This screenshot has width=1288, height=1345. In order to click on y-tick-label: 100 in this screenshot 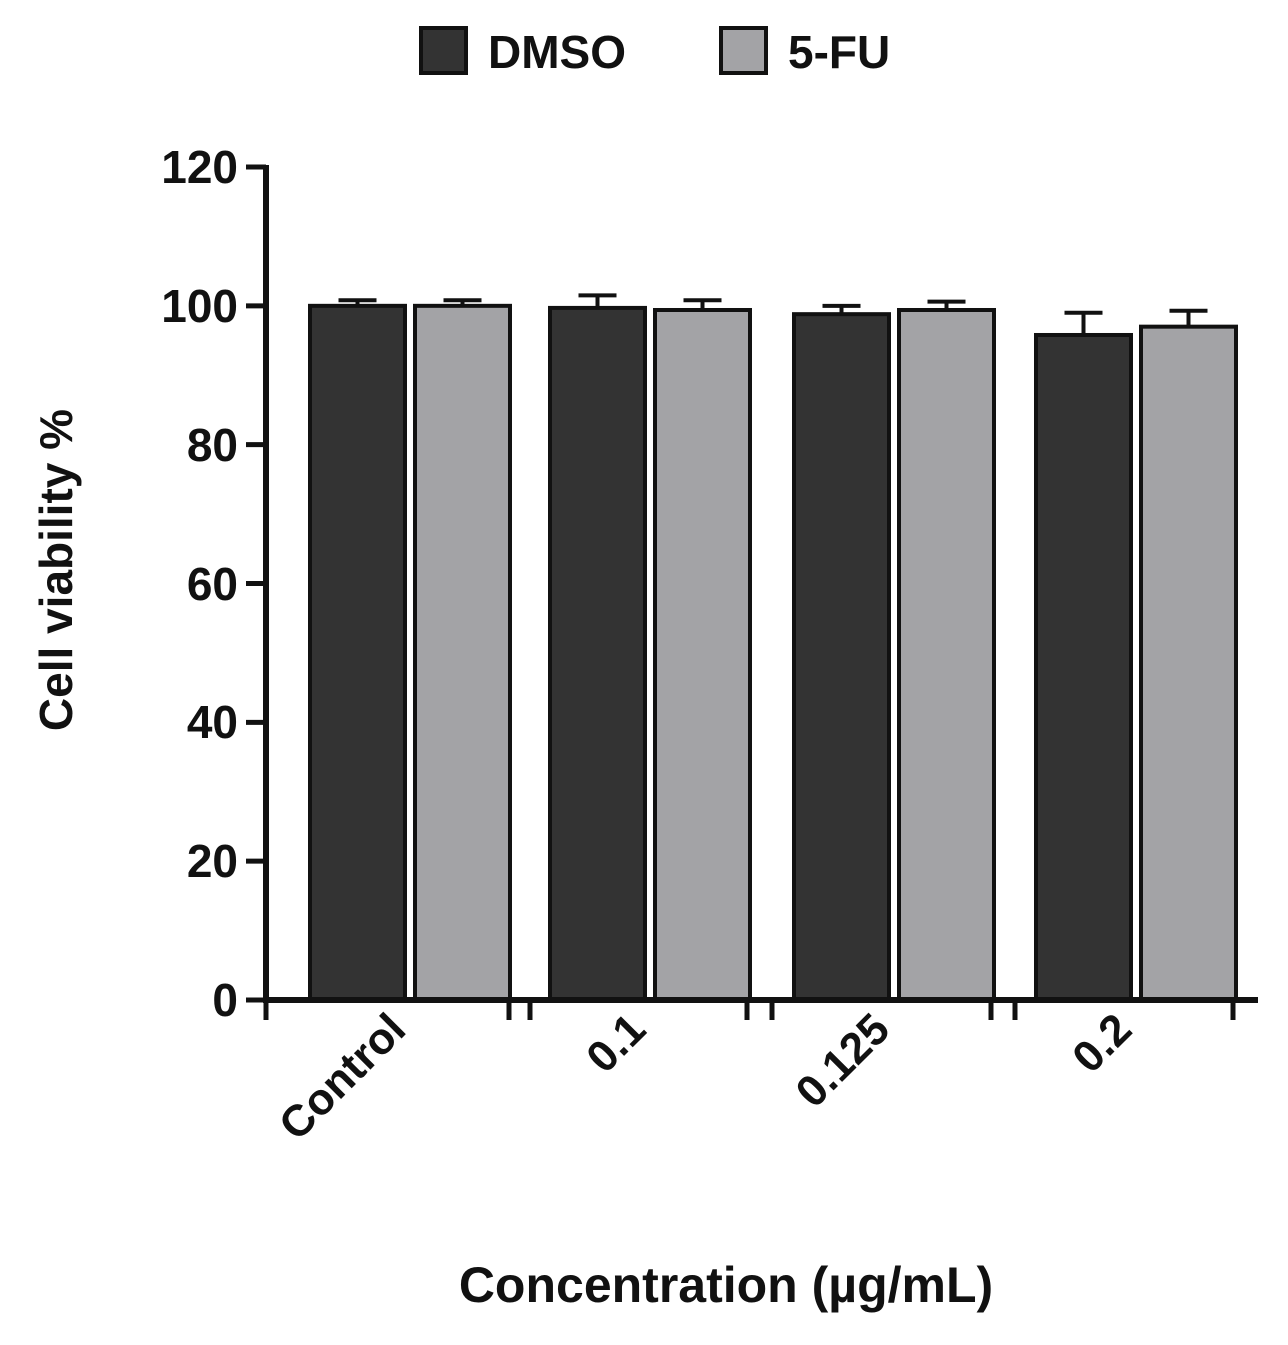, I will do `click(199, 306)`.